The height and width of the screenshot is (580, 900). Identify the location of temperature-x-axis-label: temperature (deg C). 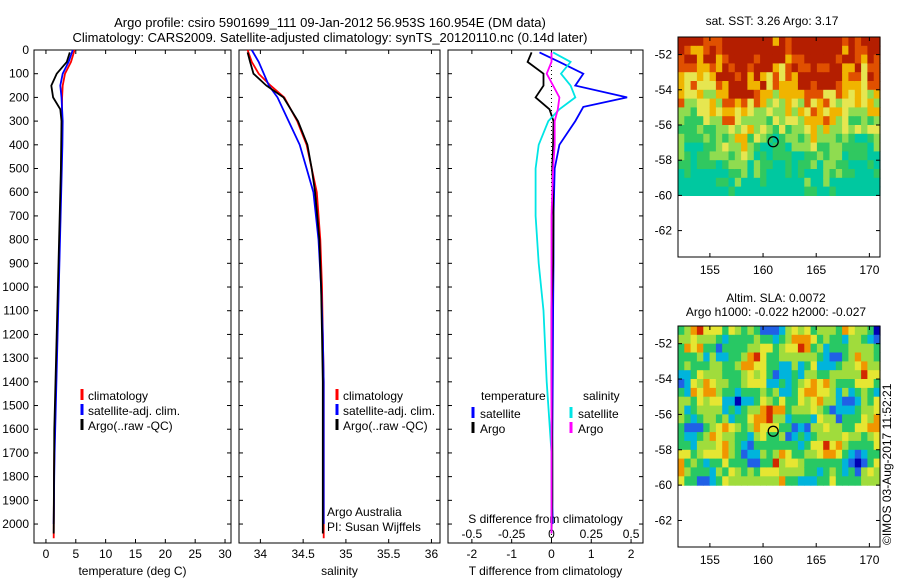
(132, 571).